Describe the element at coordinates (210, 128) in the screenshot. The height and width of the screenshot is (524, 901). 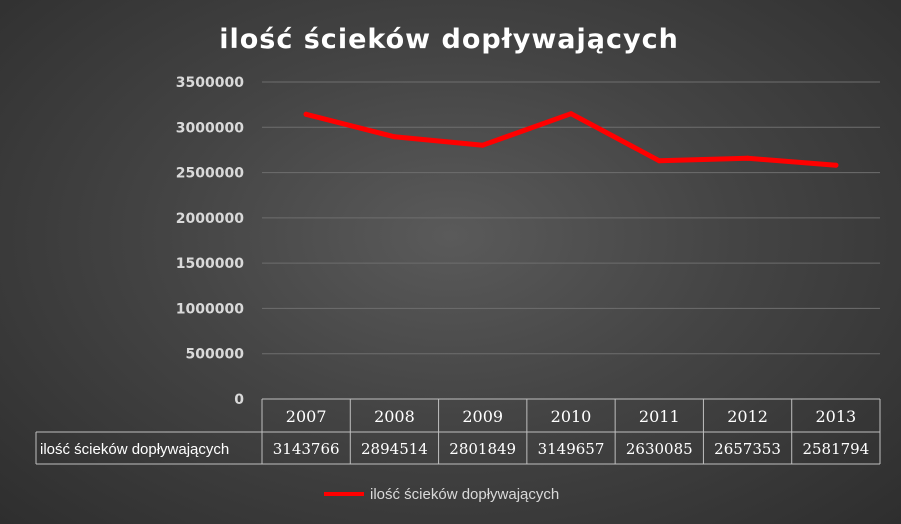
I see `y-tick-label: 3000000` at that location.